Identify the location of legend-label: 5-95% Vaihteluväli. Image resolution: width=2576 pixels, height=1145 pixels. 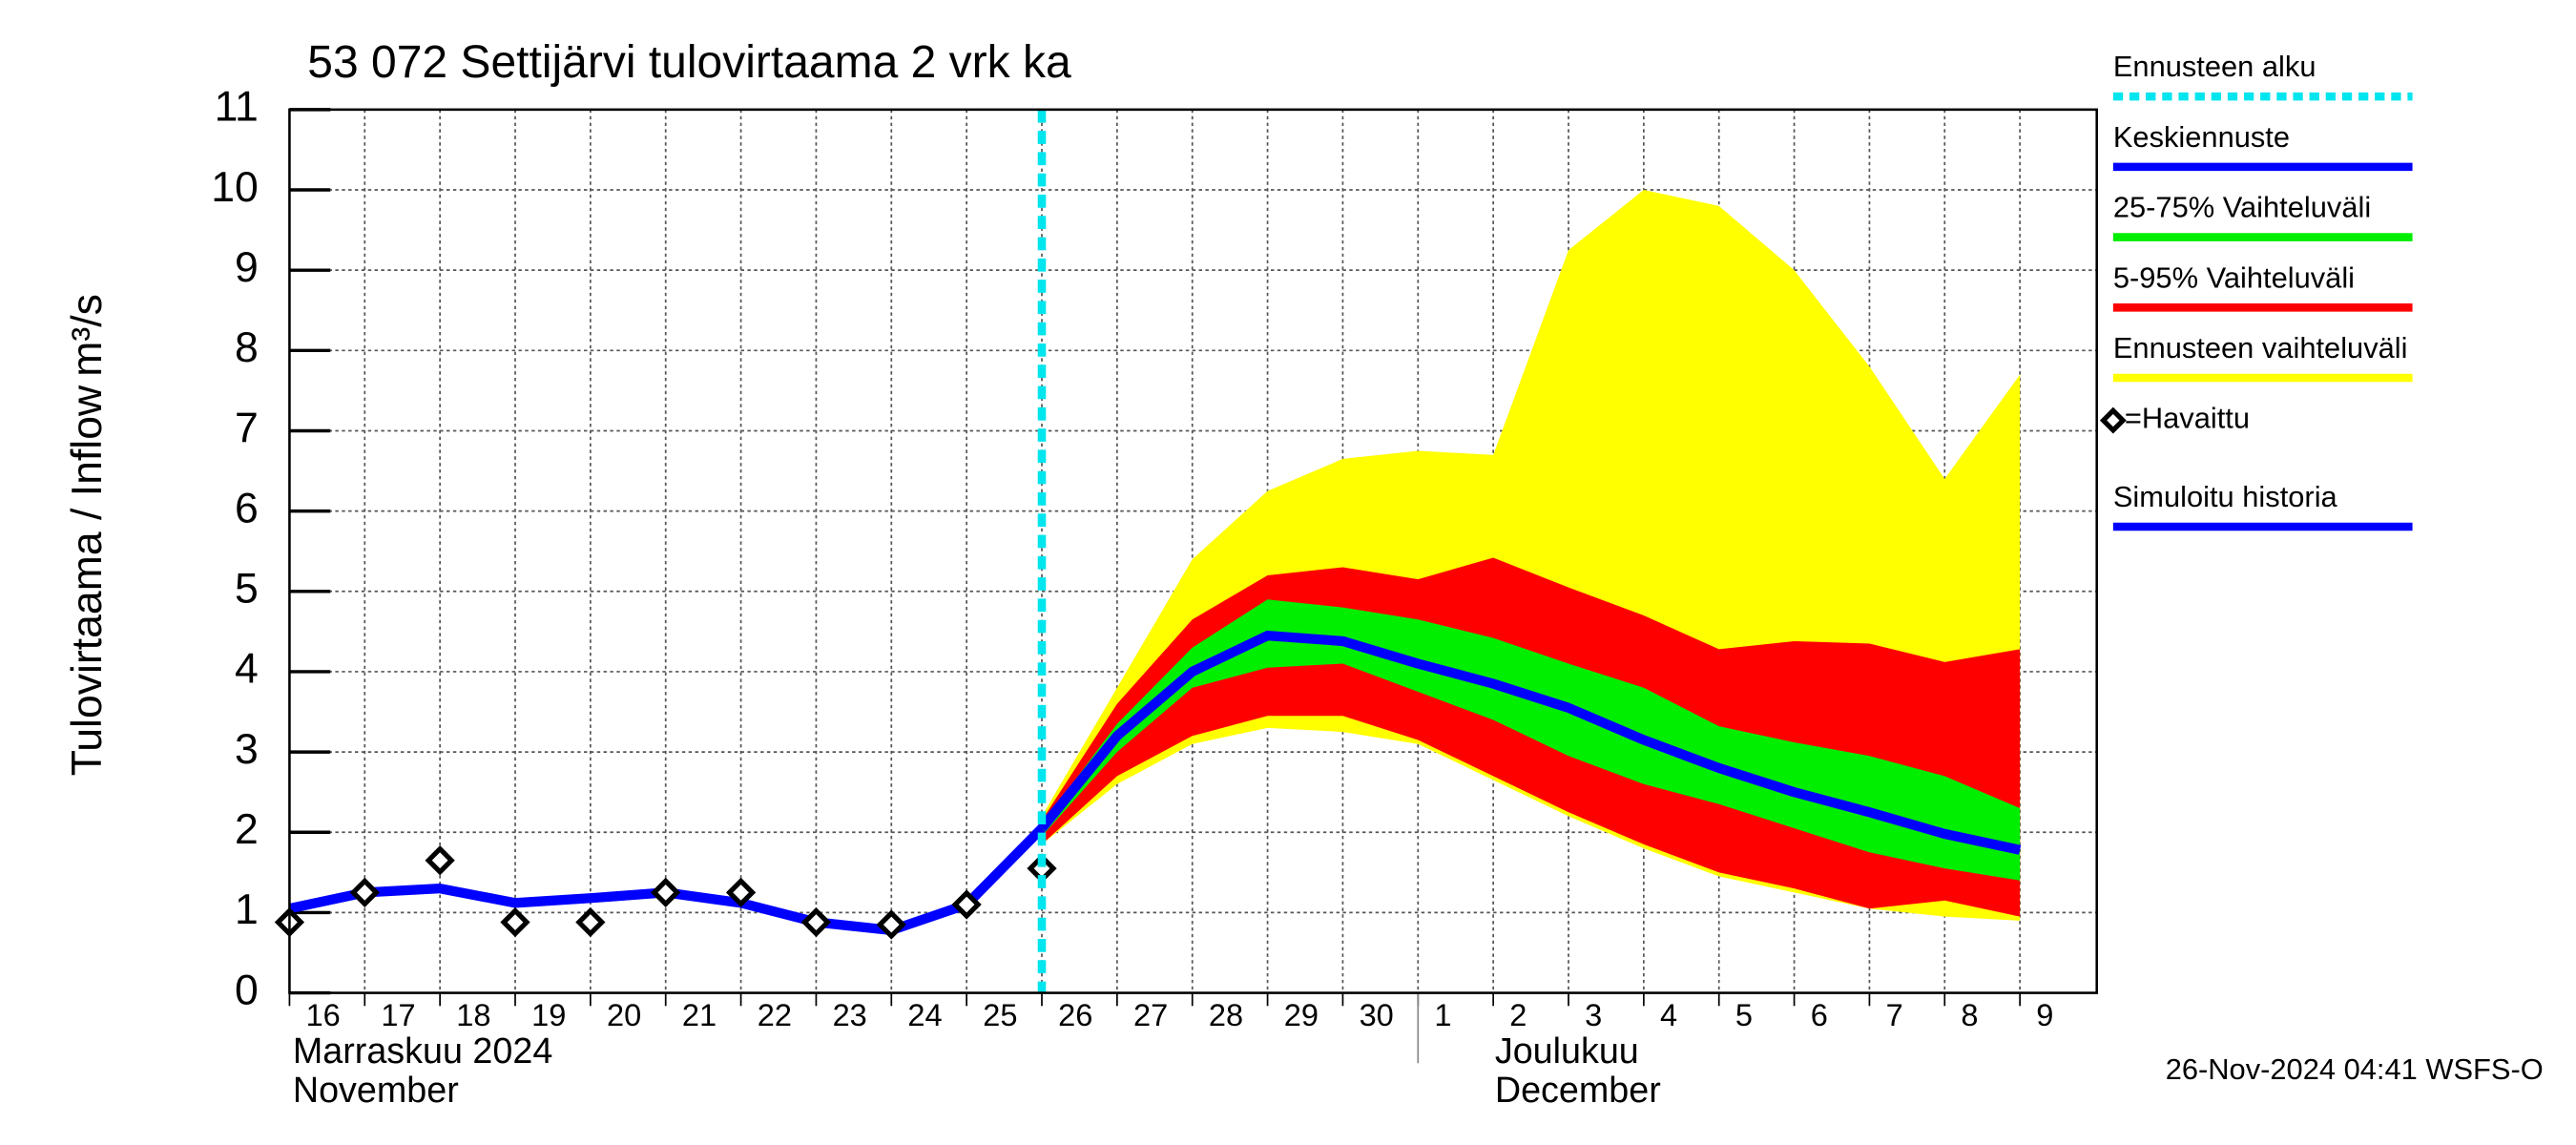
(2234, 277).